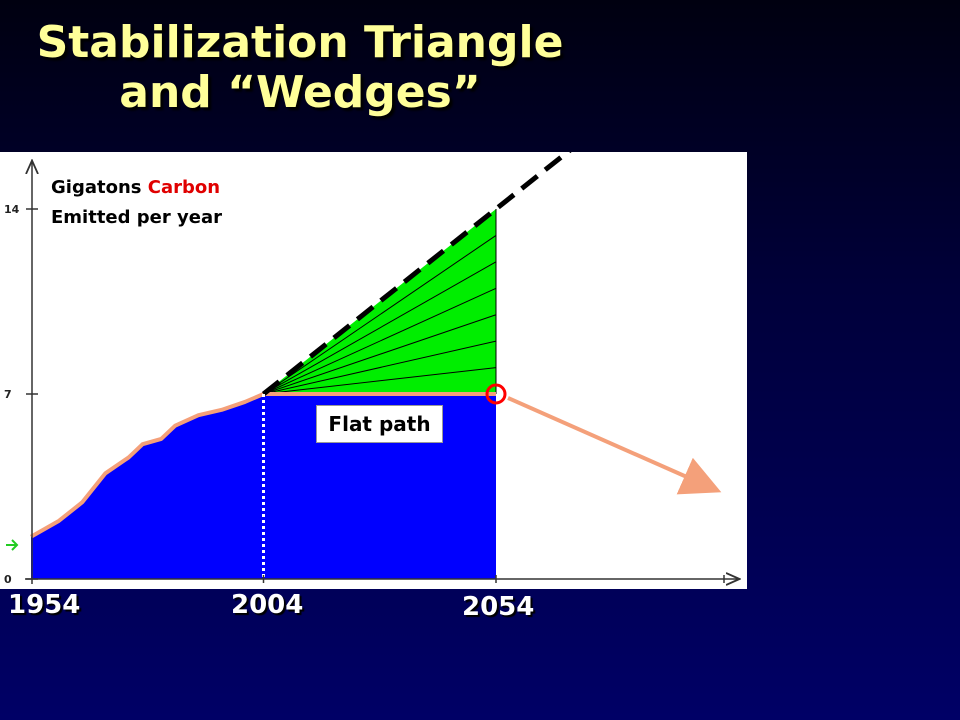 Image resolution: width=960 pixels, height=720 pixels. What do you see at coordinates (8, 579) in the screenshot?
I see `y-tick-label: 0` at bounding box center [8, 579].